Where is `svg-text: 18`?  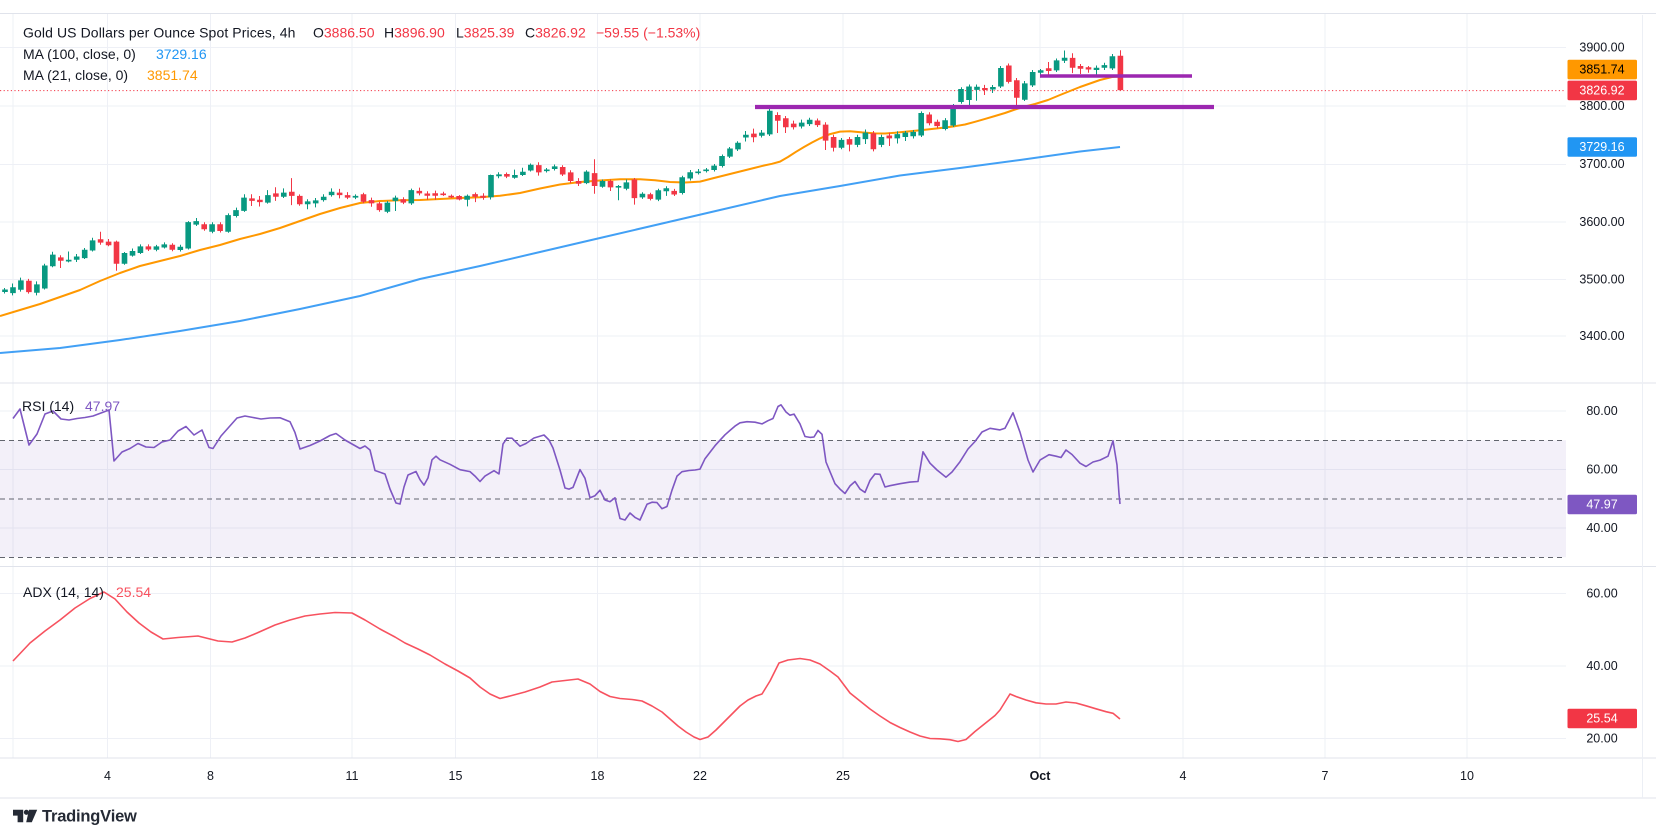 svg-text: 18 is located at coordinates (598, 776).